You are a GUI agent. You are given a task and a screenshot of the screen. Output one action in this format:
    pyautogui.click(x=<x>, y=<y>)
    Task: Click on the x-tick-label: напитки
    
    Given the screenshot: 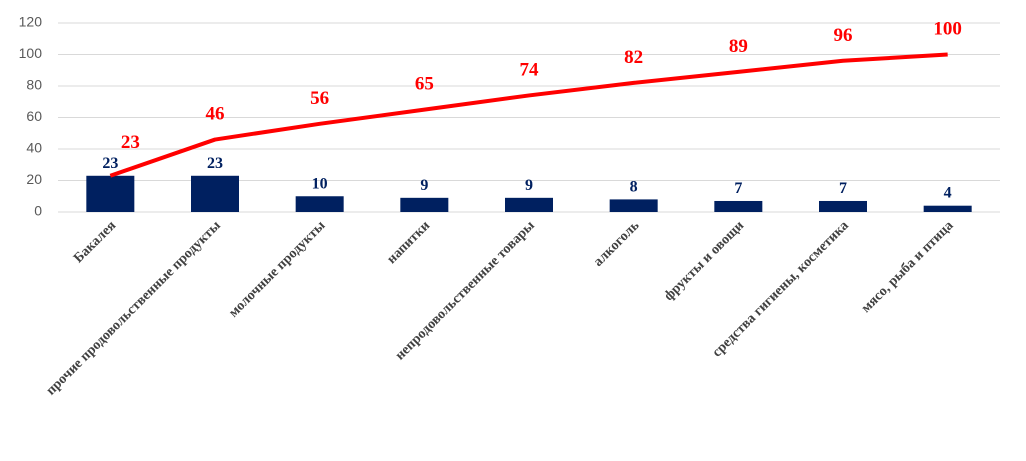 What is the action you would take?
    pyautogui.click(x=408, y=242)
    